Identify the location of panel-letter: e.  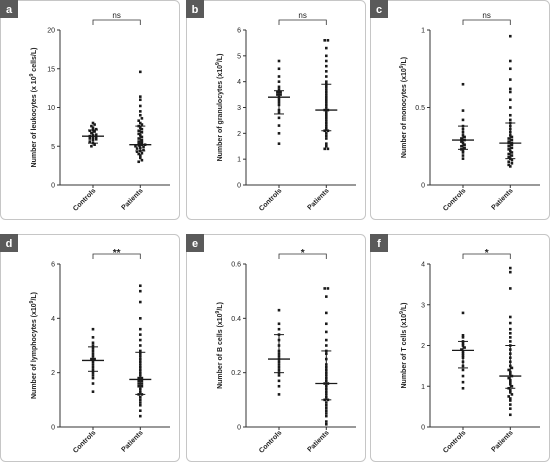
(195, 244).